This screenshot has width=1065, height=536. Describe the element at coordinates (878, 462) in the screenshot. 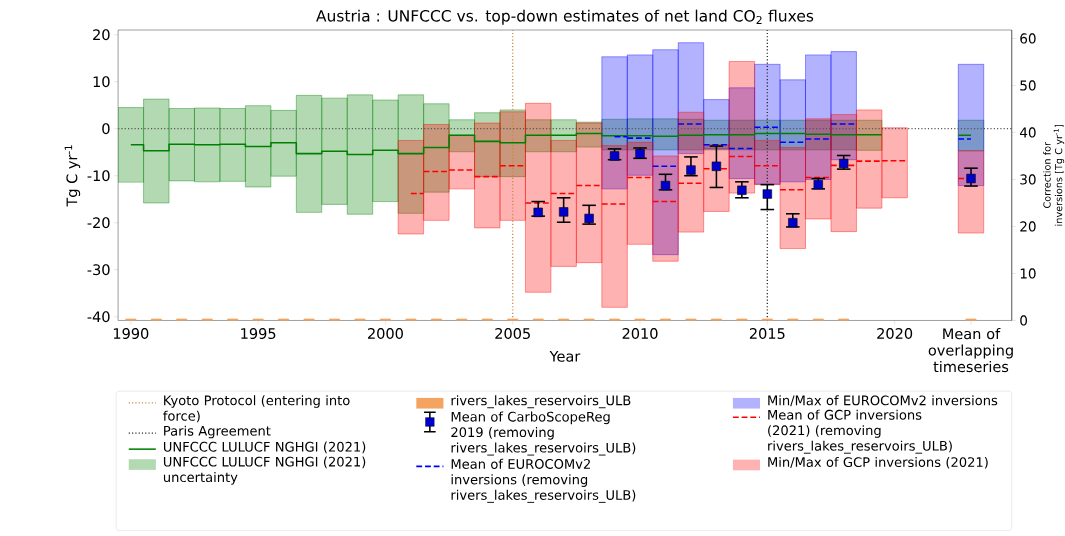

I see `legend-label: Min/Max of GCP inversions (2021)` at that location.